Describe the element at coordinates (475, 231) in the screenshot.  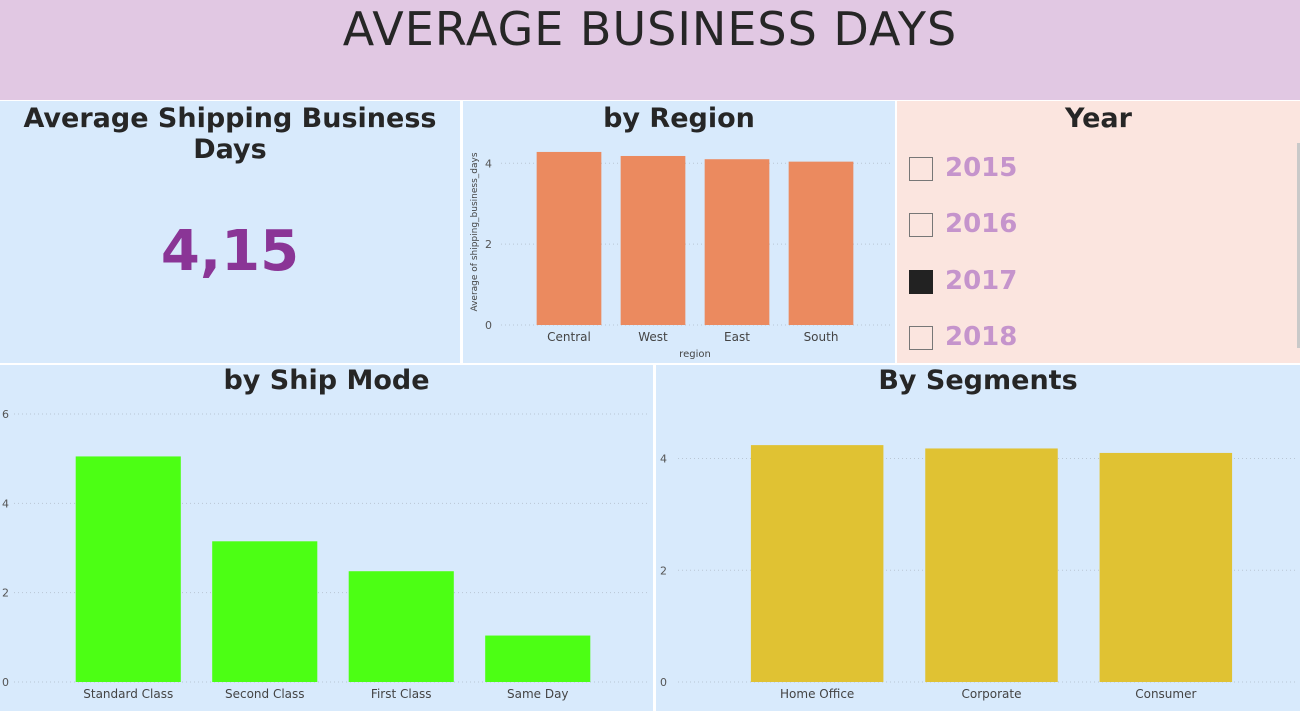
I see `y-axis-title: Average of shipping_business_days` at that location.